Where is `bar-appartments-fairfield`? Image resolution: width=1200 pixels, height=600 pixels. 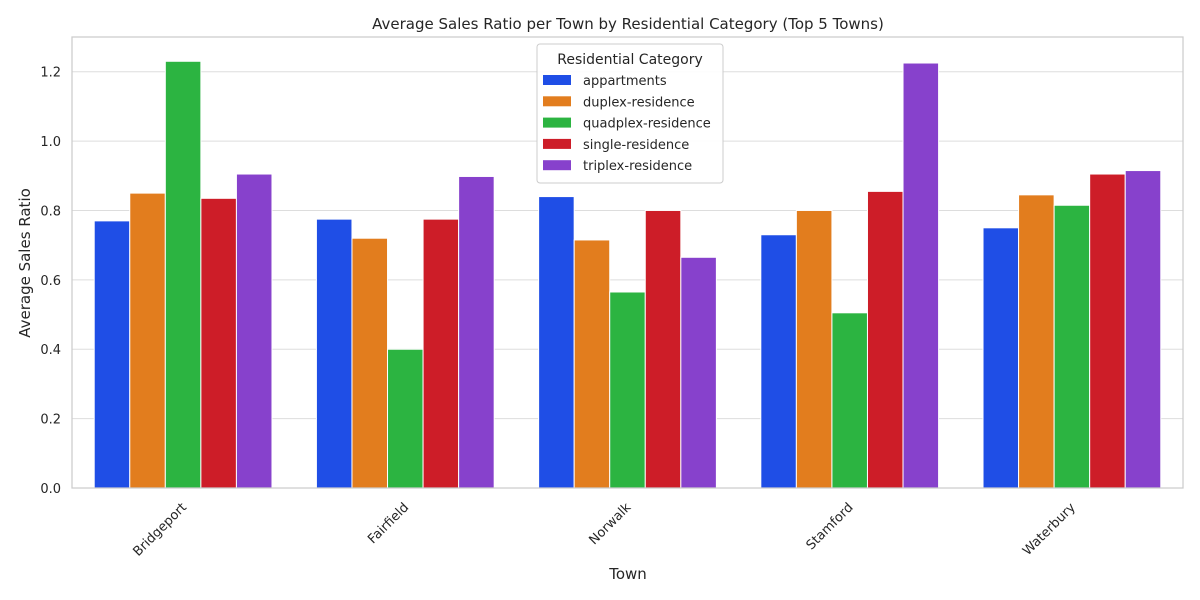
bar-appartments-fairfield is located at coordinates (334, 353).